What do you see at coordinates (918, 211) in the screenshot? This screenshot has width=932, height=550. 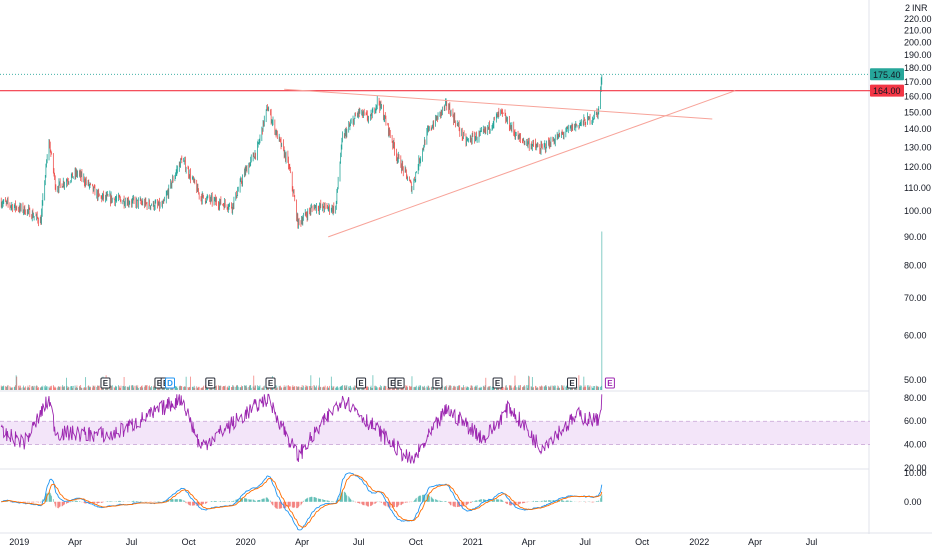 I see `price-tick-label: 100.00` at bounding box center [918, 211].